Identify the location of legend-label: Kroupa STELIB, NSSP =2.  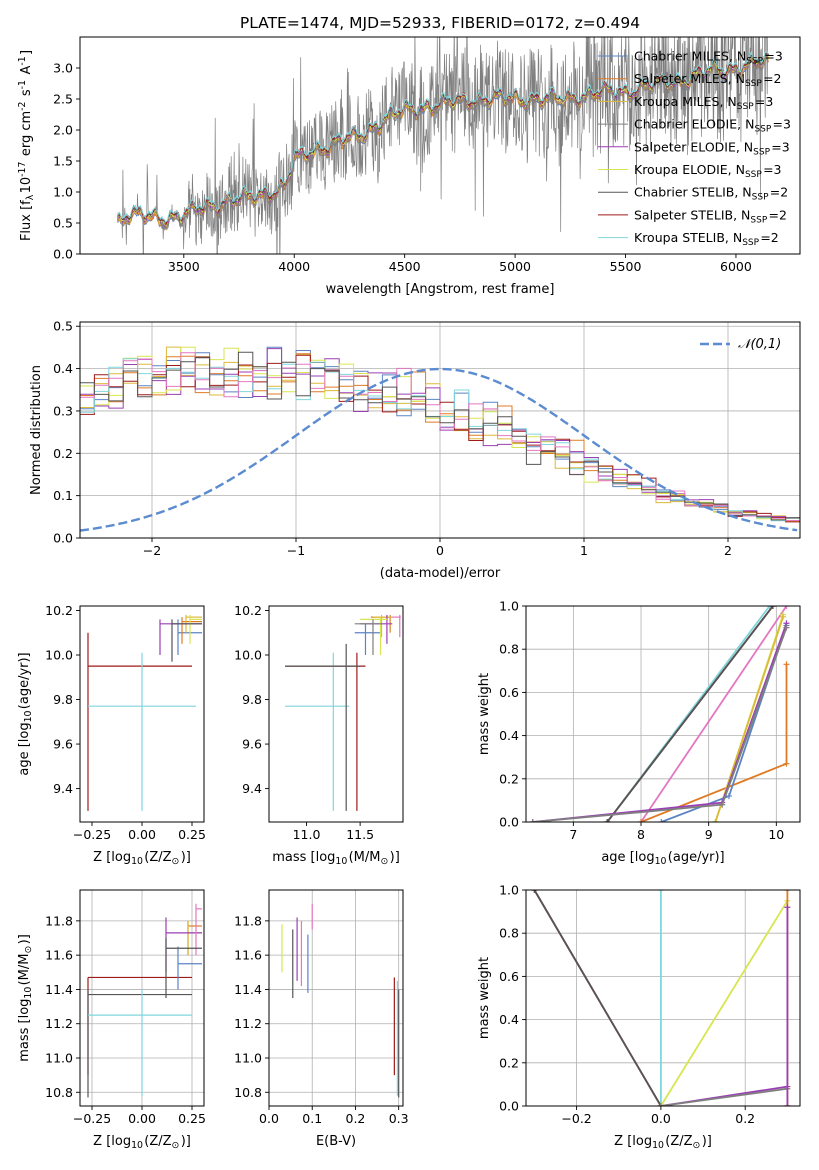
(706, 239).